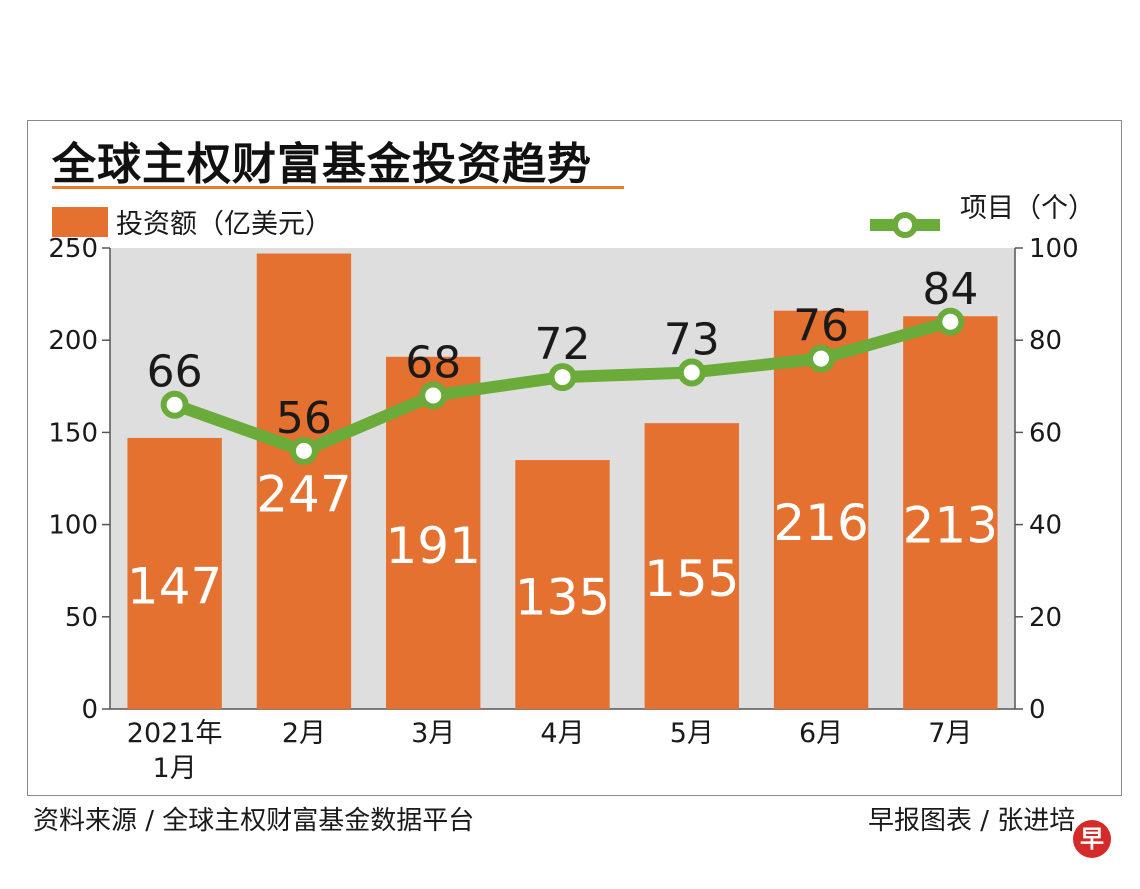 The image size is (1140, 889). I want to click on y-left-tick-label: 150, so click(73, 433).